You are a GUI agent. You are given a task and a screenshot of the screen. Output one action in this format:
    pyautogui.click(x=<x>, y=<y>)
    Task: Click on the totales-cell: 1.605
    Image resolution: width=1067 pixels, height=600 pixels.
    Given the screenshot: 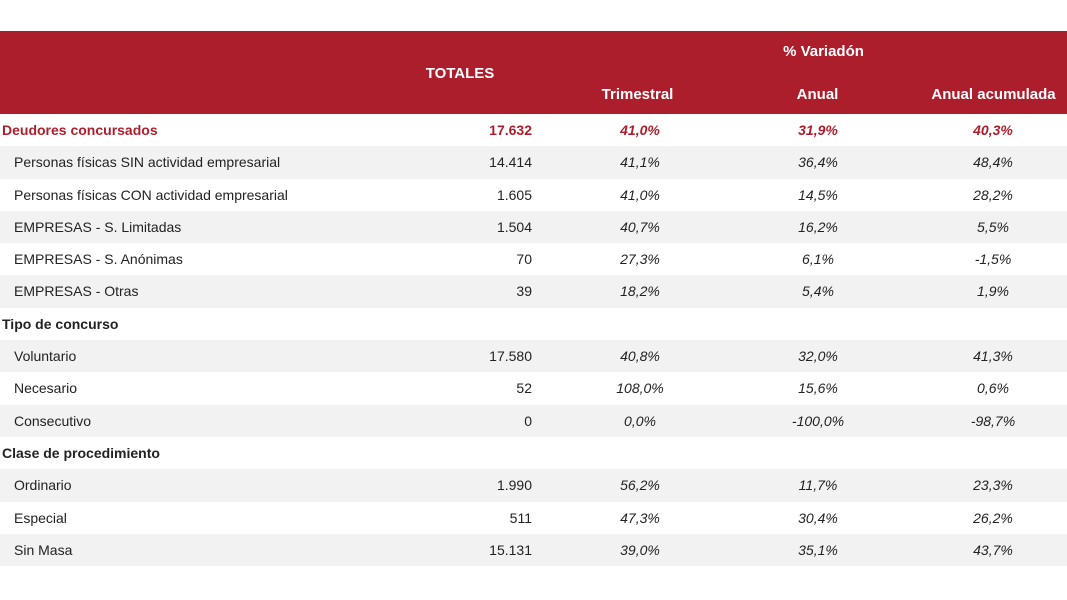 What is the action you would take?
    pyautogui.click(x=514, y=194)
    